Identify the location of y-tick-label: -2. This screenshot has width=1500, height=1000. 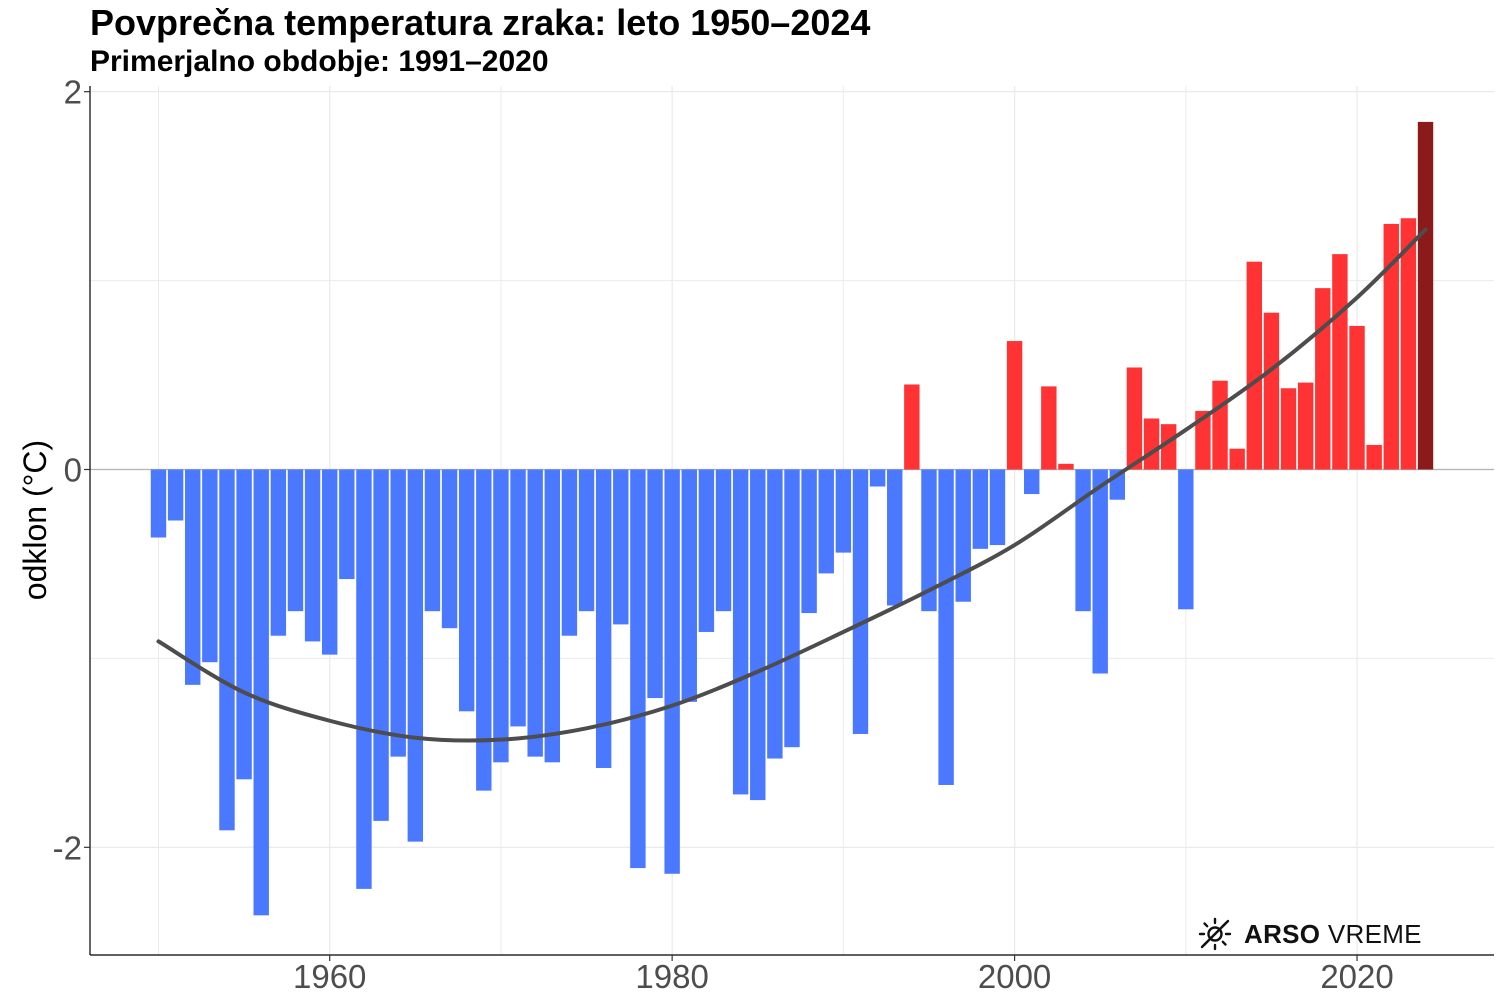
(67, 847).